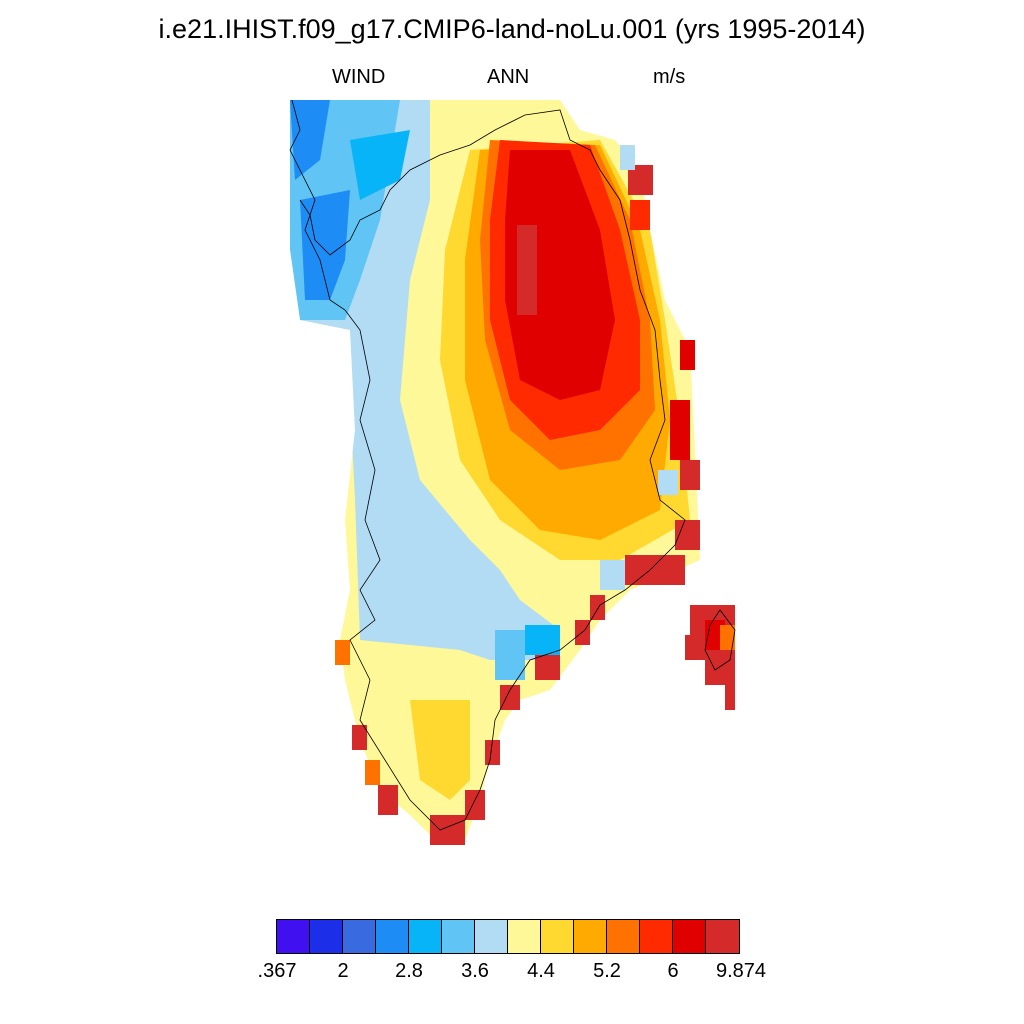 Image resolution: width=1024 pixels, height=1024 pixels. Describe the element at coordinates (541, 971) in the screenshot. I see `colorbar-label: 4.4` at that location.